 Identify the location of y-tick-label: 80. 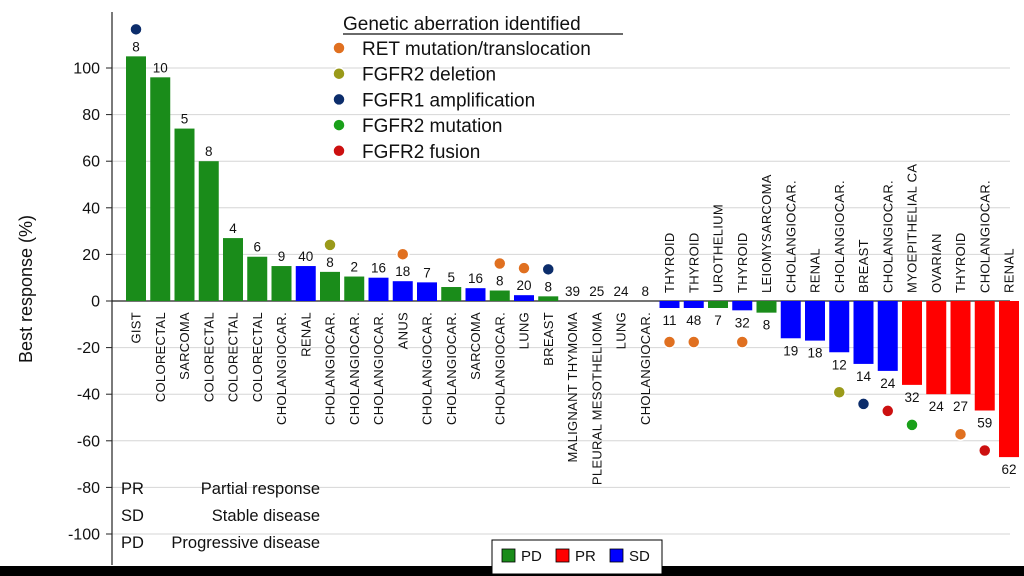
(91, 115).